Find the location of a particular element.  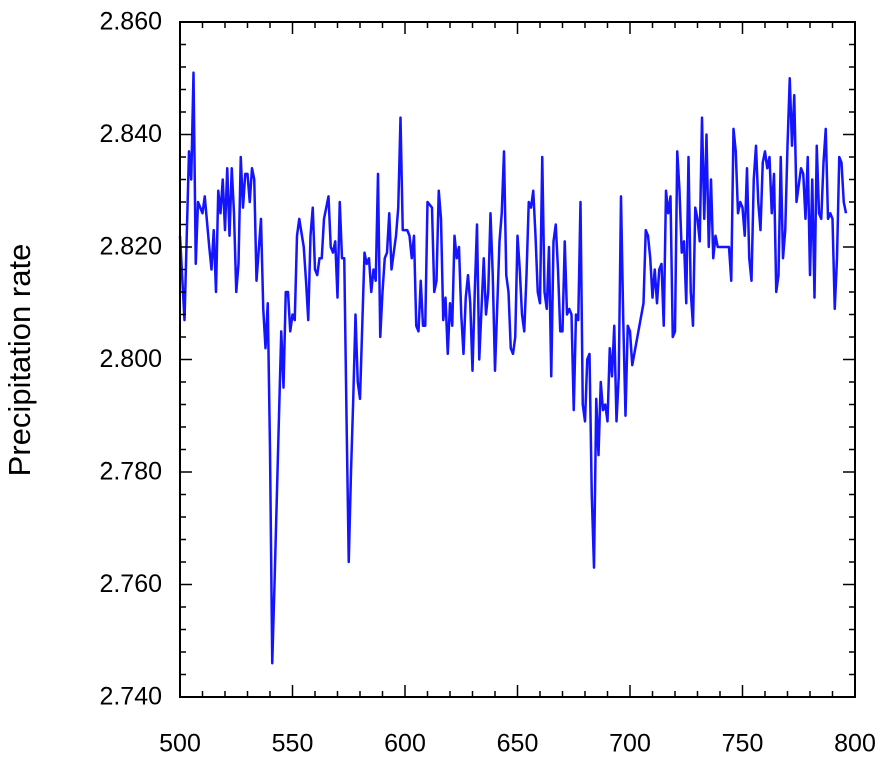

x-tick-label: 500 is located at coordinates (180, 744).